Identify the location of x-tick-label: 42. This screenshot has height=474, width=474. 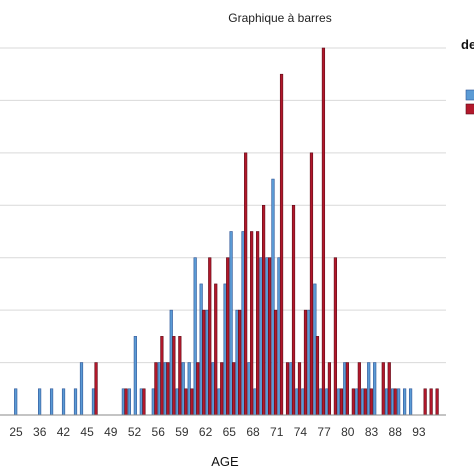
(64, 432).